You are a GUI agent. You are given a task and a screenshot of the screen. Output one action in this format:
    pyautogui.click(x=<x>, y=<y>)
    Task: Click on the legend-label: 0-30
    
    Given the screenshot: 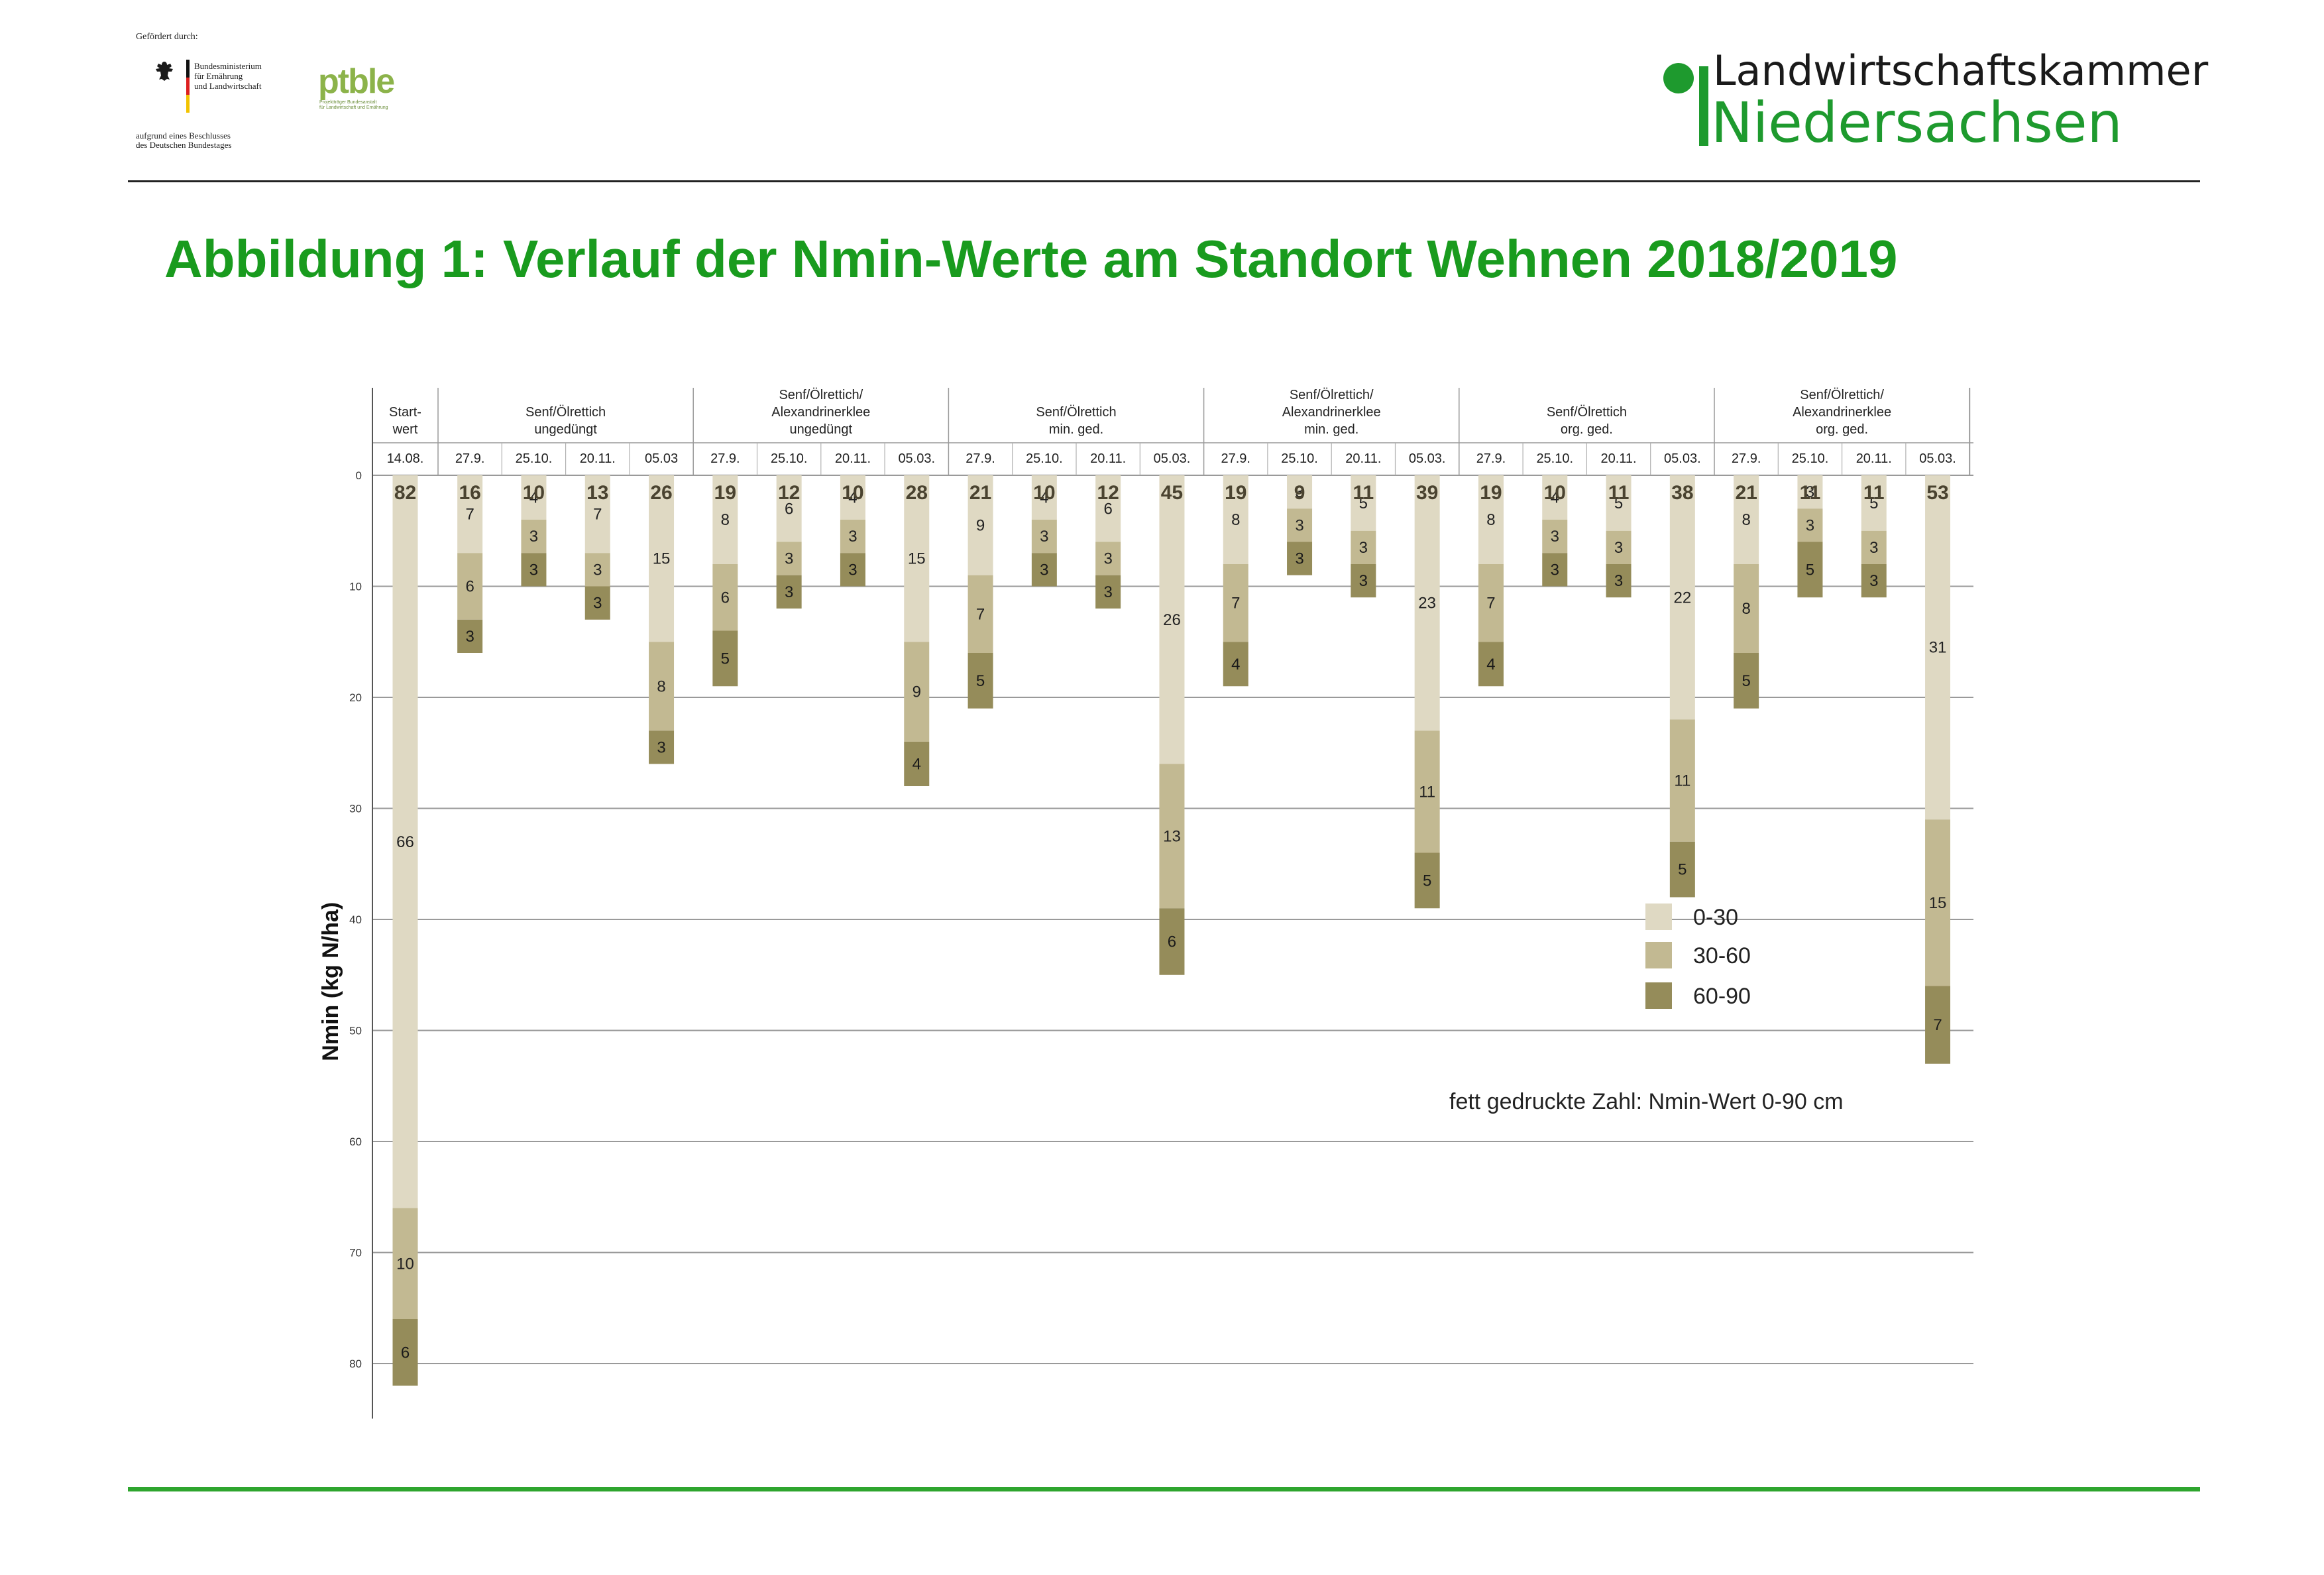 What is the action you would take?
    pyautogui.click(x=1715, y=917)
    